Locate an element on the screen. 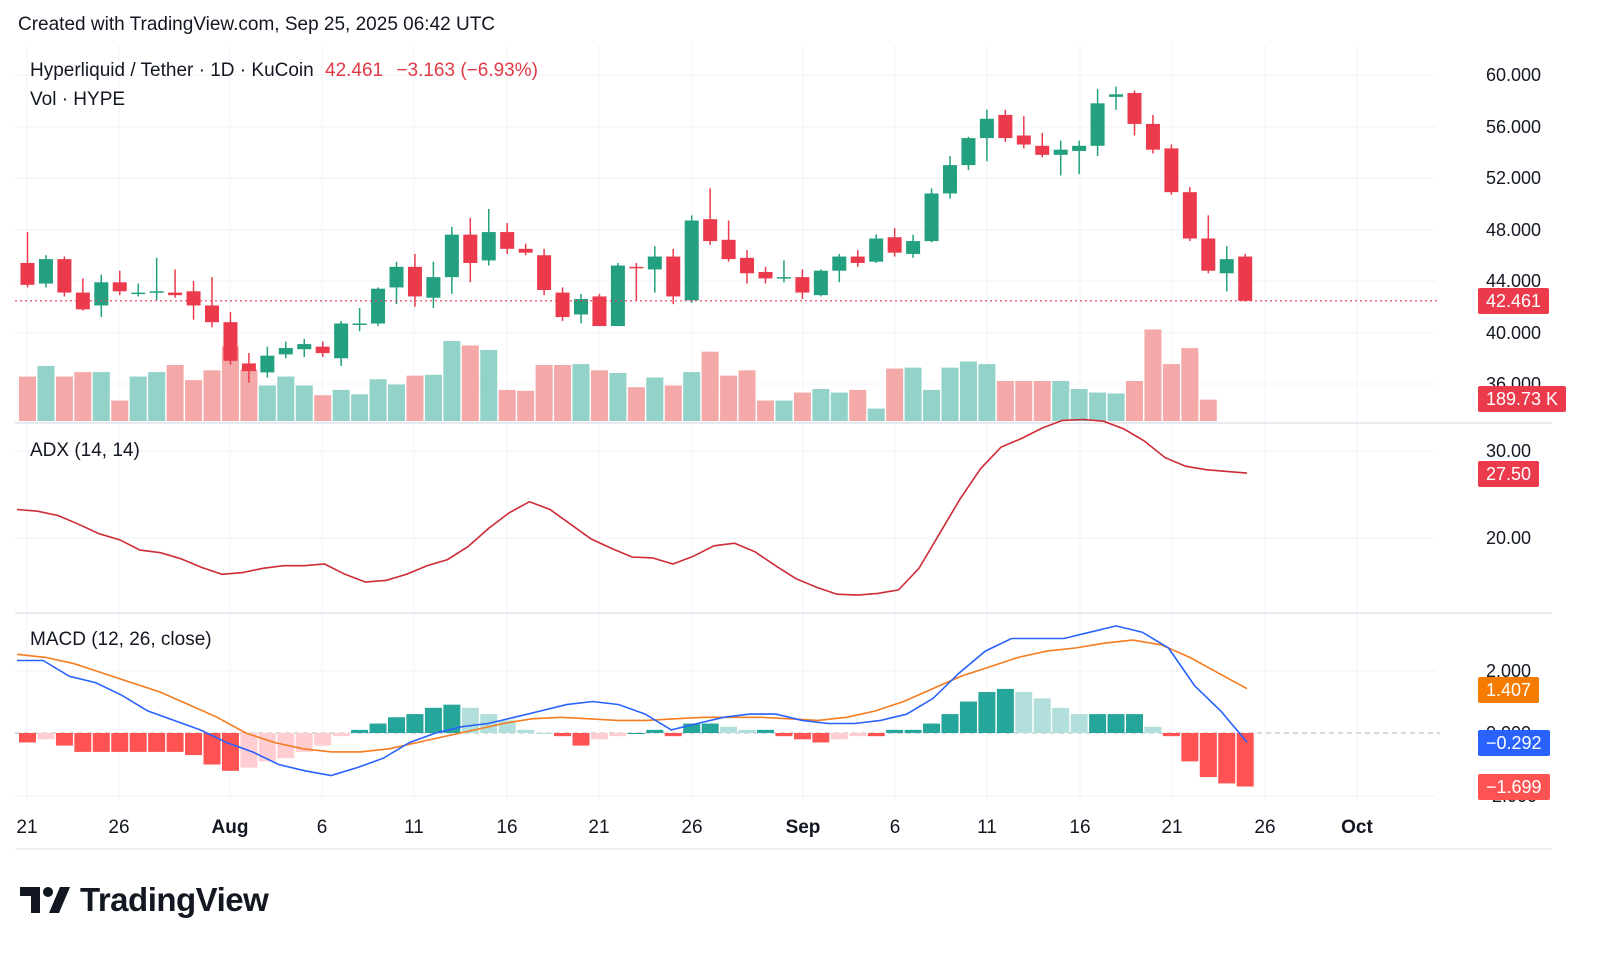  price-axis-label: 60.000 is located at coordinates (1514, 75).